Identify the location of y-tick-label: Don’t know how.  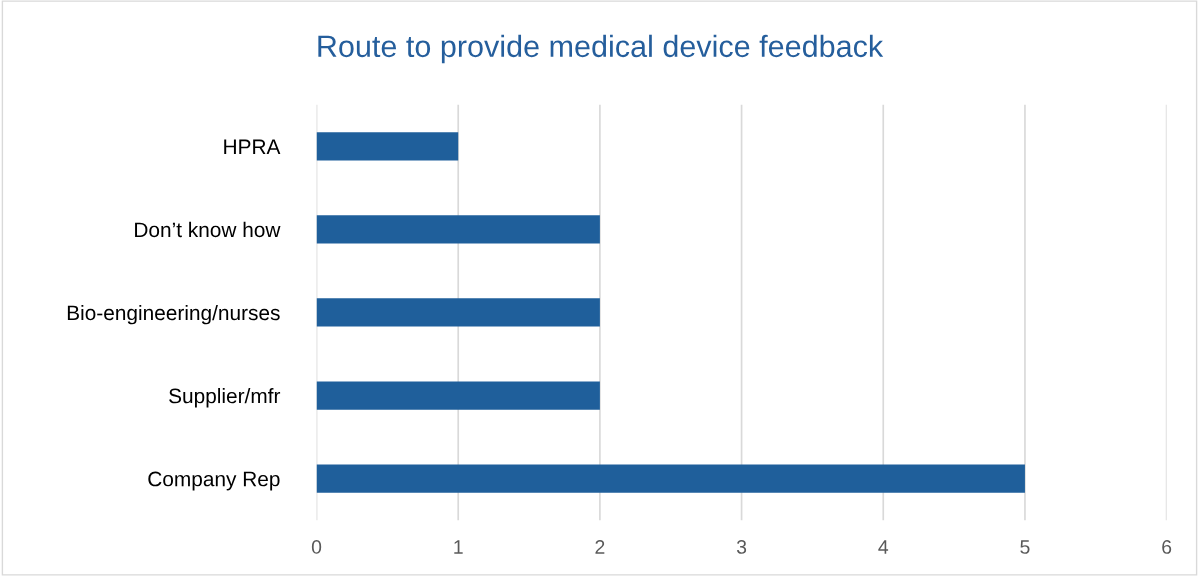
(208, 229).